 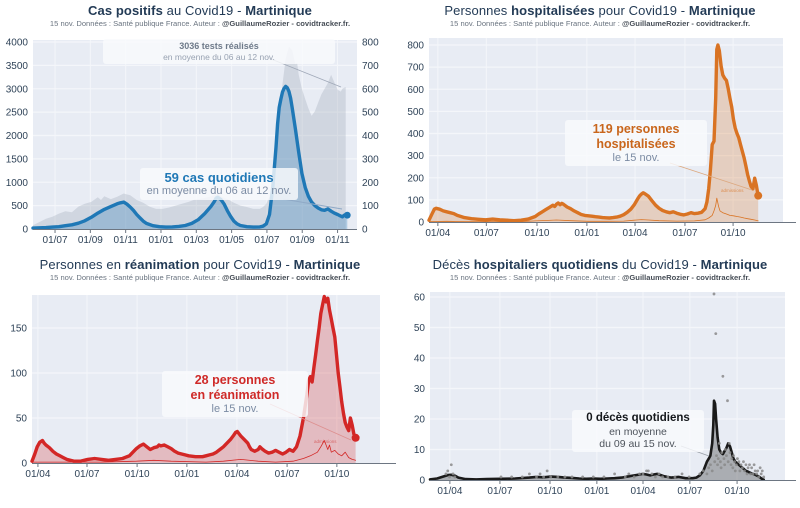 What do you see at coordinates (17, 89) in the screenshot?
I see `svg-text: 3000` at bounding box center [17, 89].